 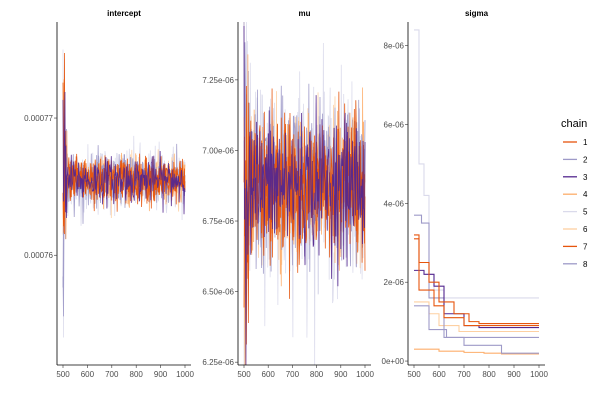 I want to click on y-tick-label: 6.25e-06, so click(x=218, y=362).